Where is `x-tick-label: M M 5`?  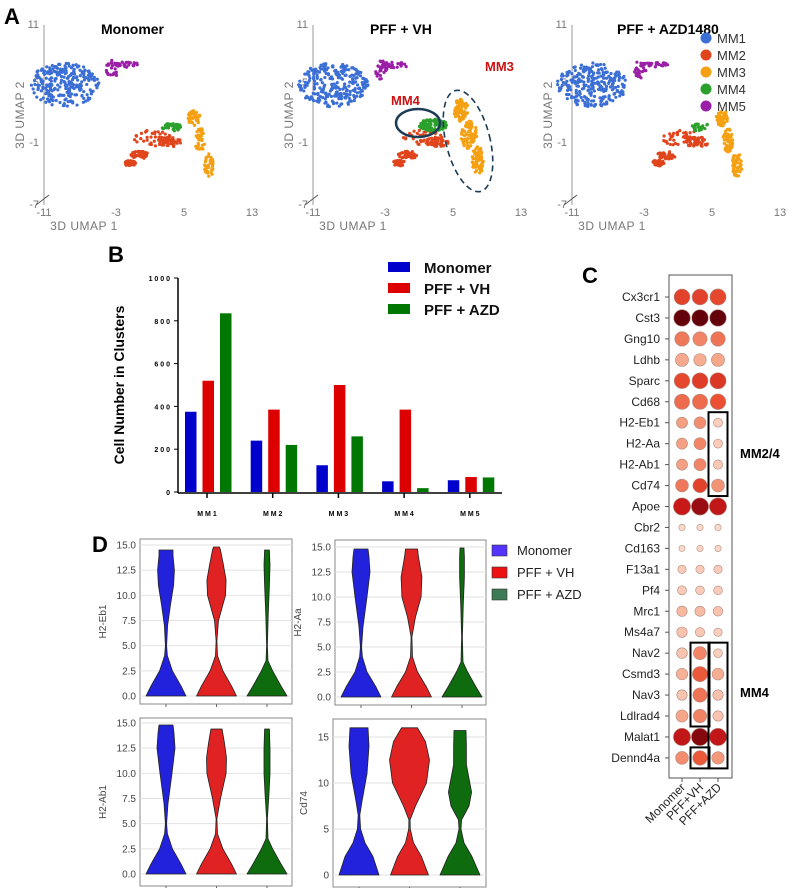
x-tick-label: M M 5 is located at coordinates (470, 514).